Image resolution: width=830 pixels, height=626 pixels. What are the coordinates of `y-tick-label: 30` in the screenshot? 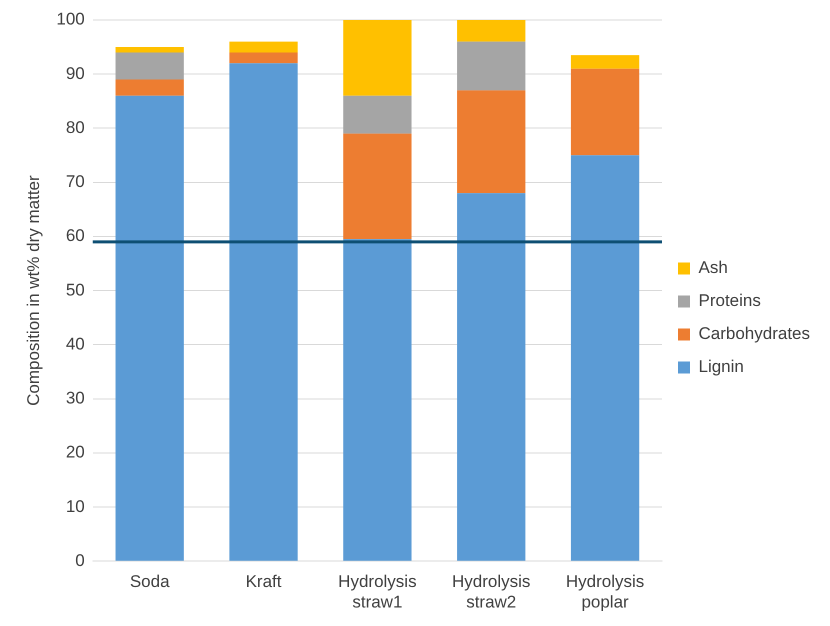 It's located at (75, 398).